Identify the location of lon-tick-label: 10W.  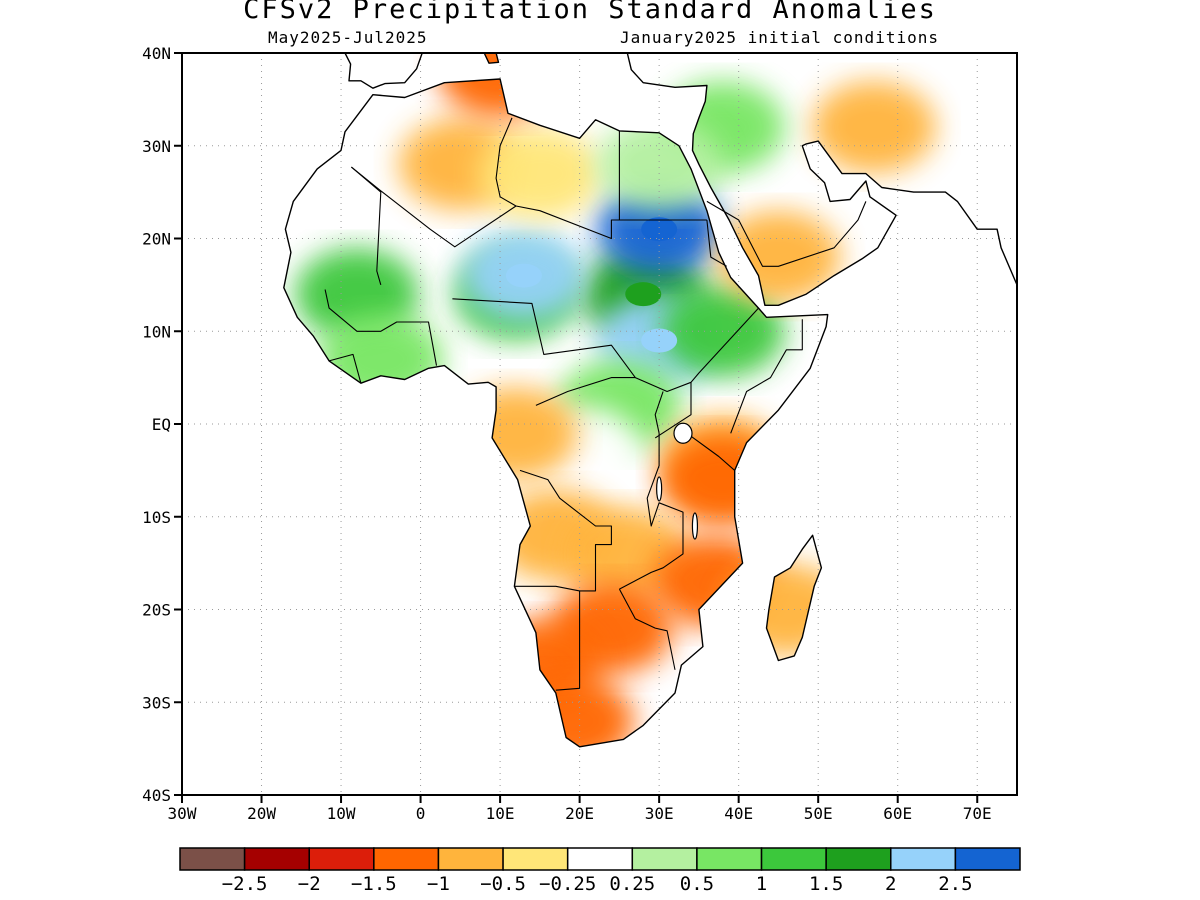
(341, 813).